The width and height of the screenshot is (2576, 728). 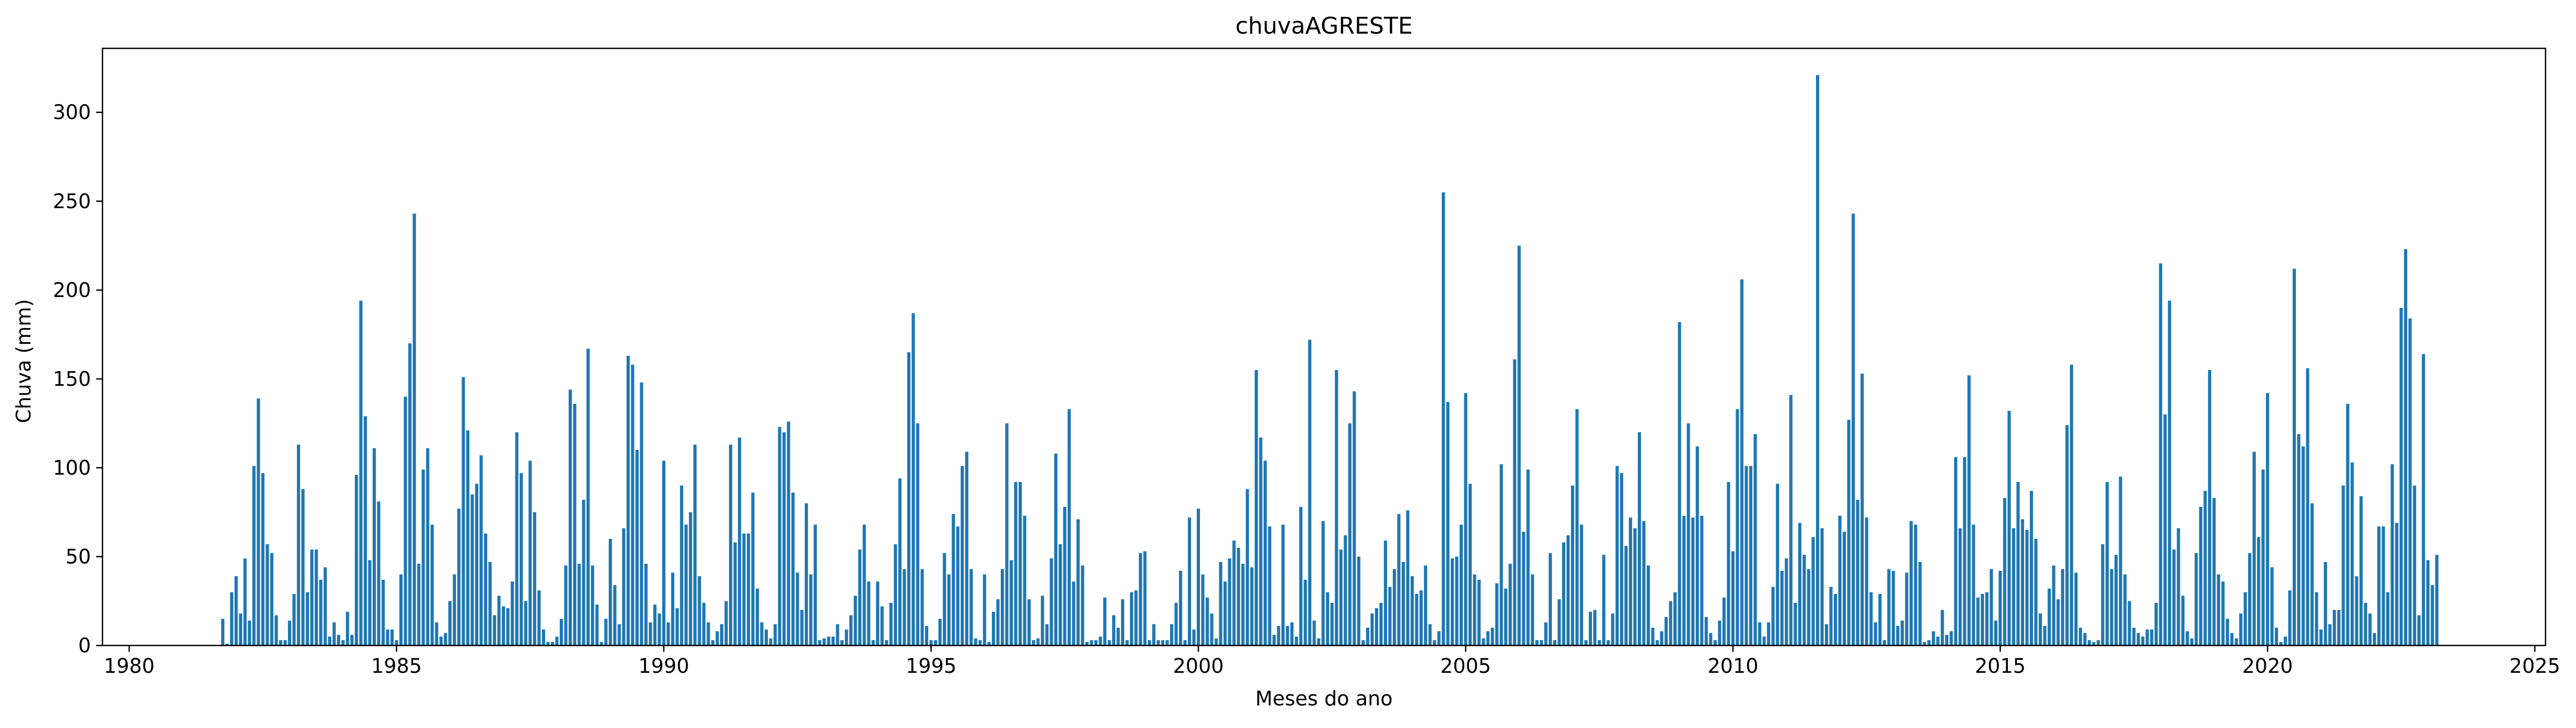 What do you see at coordinates (1465, 666) in the screenshot?
I see `x-tick-label: 2005` at bounding box center [1465, 666].